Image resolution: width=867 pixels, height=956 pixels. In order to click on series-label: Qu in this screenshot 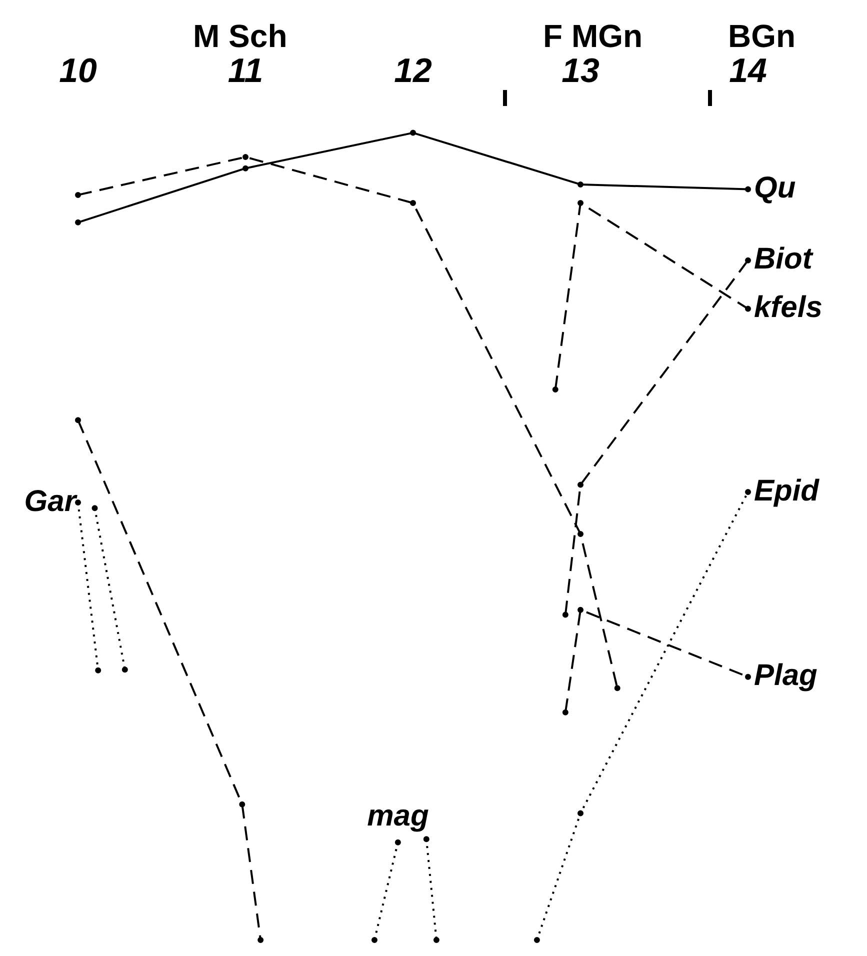, I will do `click(775, 188)`.